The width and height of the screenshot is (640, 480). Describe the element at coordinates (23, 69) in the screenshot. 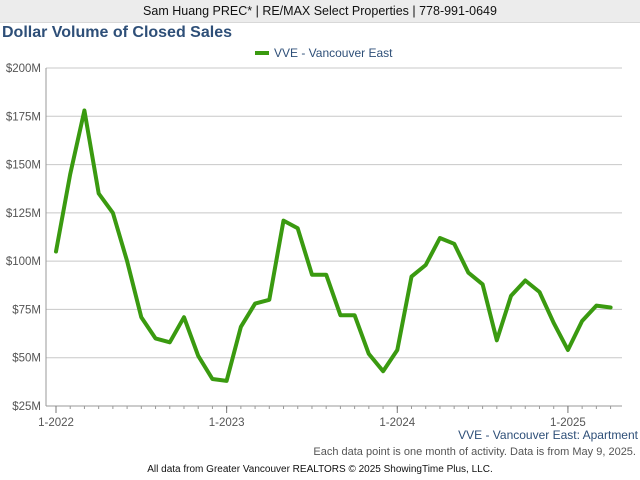

I see `y-tick-label: $200M` at that location.